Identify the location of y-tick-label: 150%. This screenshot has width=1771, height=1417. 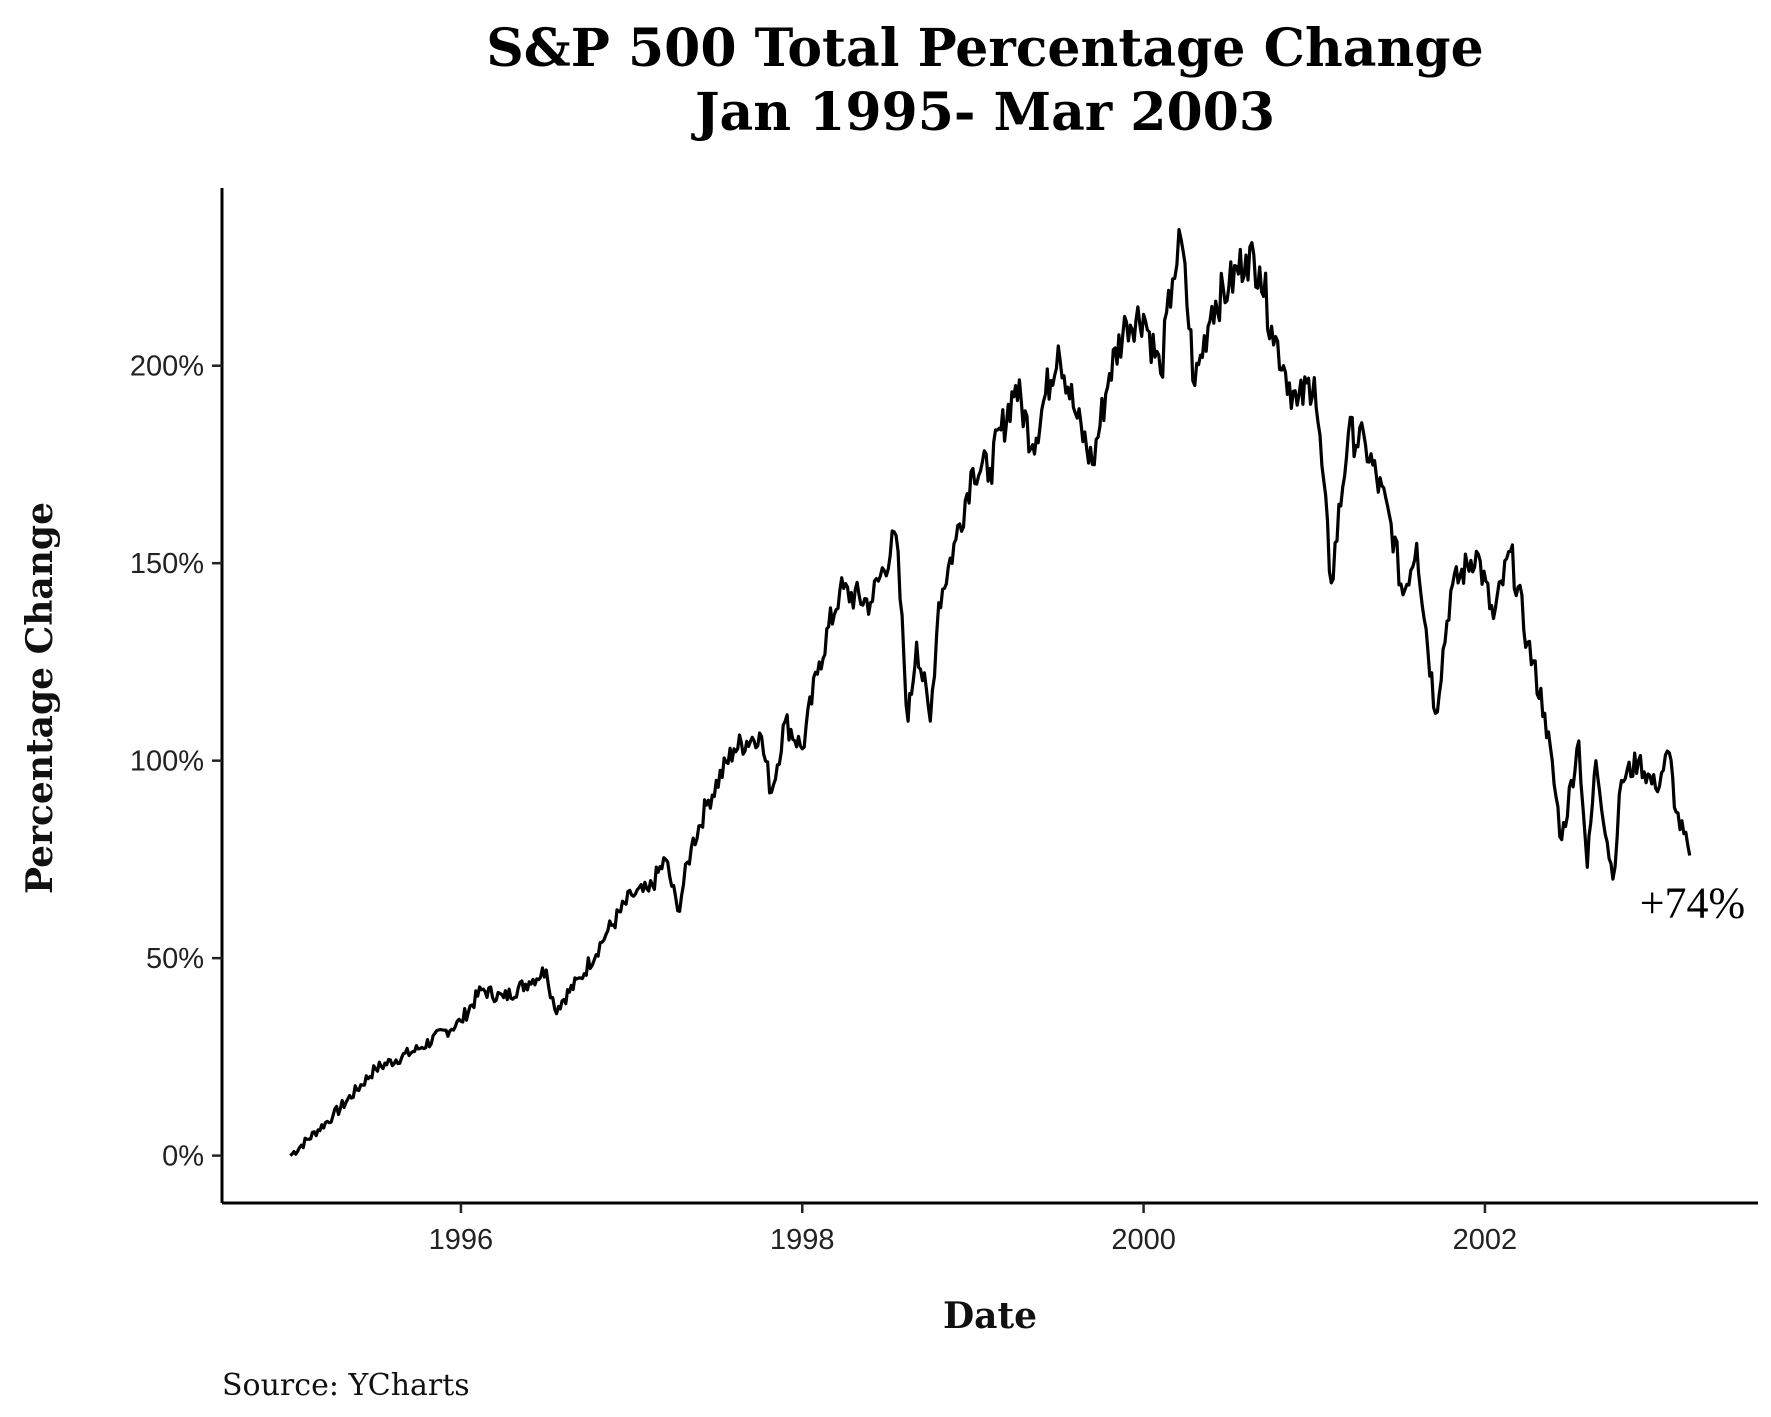
(167, 564).